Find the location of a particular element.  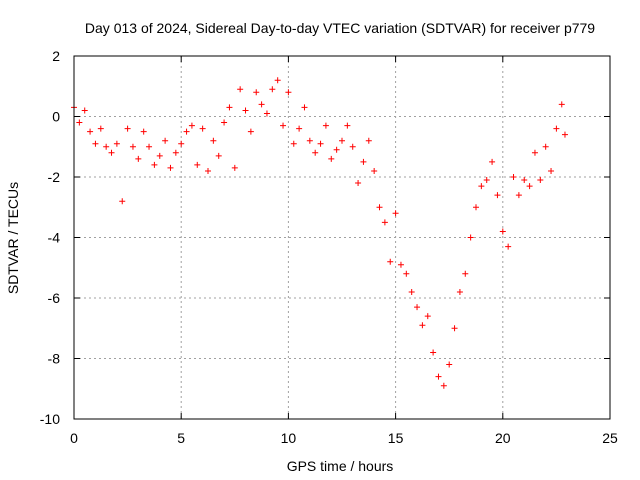

x-tick-label: 10 is located at coordinates (289, 438).